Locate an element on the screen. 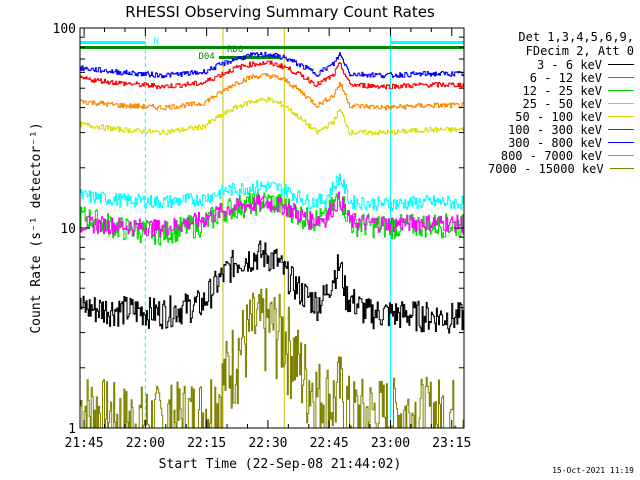  flag-bar-night-left is located at coordinates (113, 42).